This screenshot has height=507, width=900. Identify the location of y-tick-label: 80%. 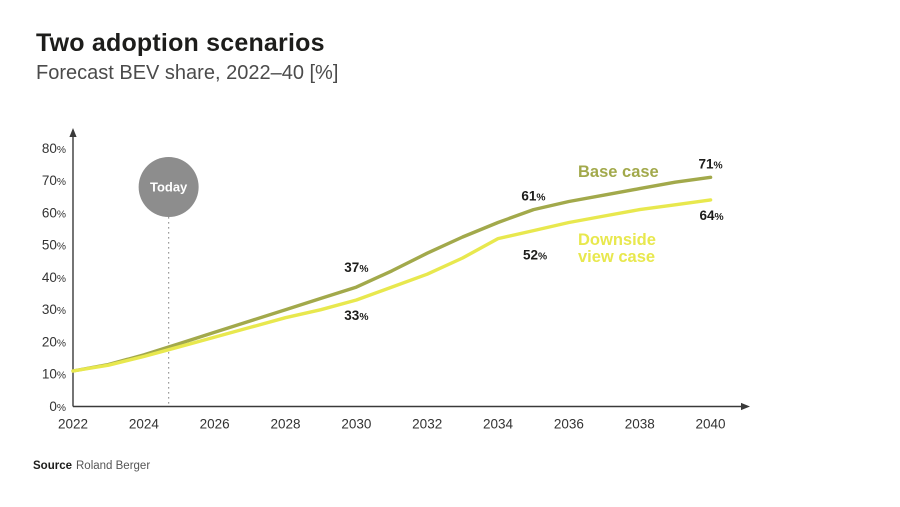
(54, 148).